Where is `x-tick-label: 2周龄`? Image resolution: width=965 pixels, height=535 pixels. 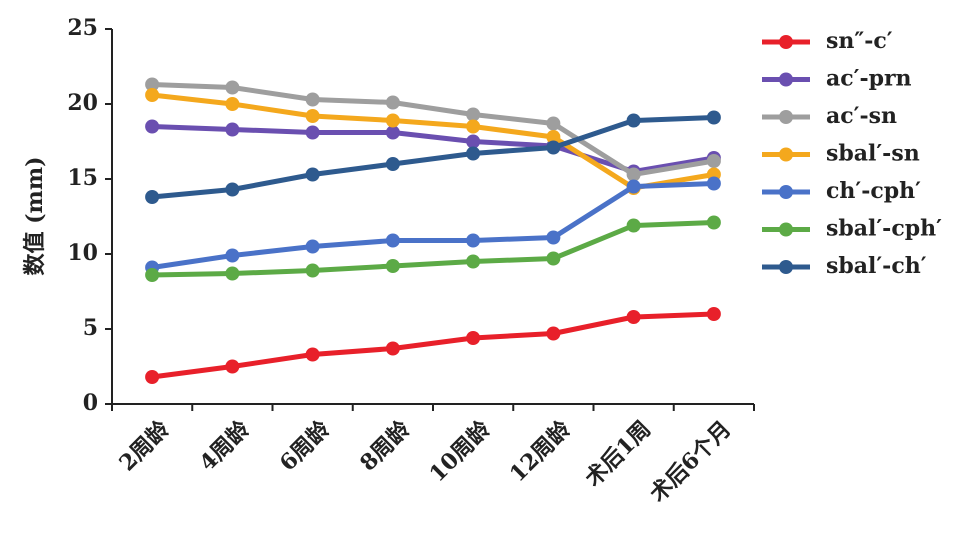 x-tick-label: 2周龄 is located at coordinates (144, 445).